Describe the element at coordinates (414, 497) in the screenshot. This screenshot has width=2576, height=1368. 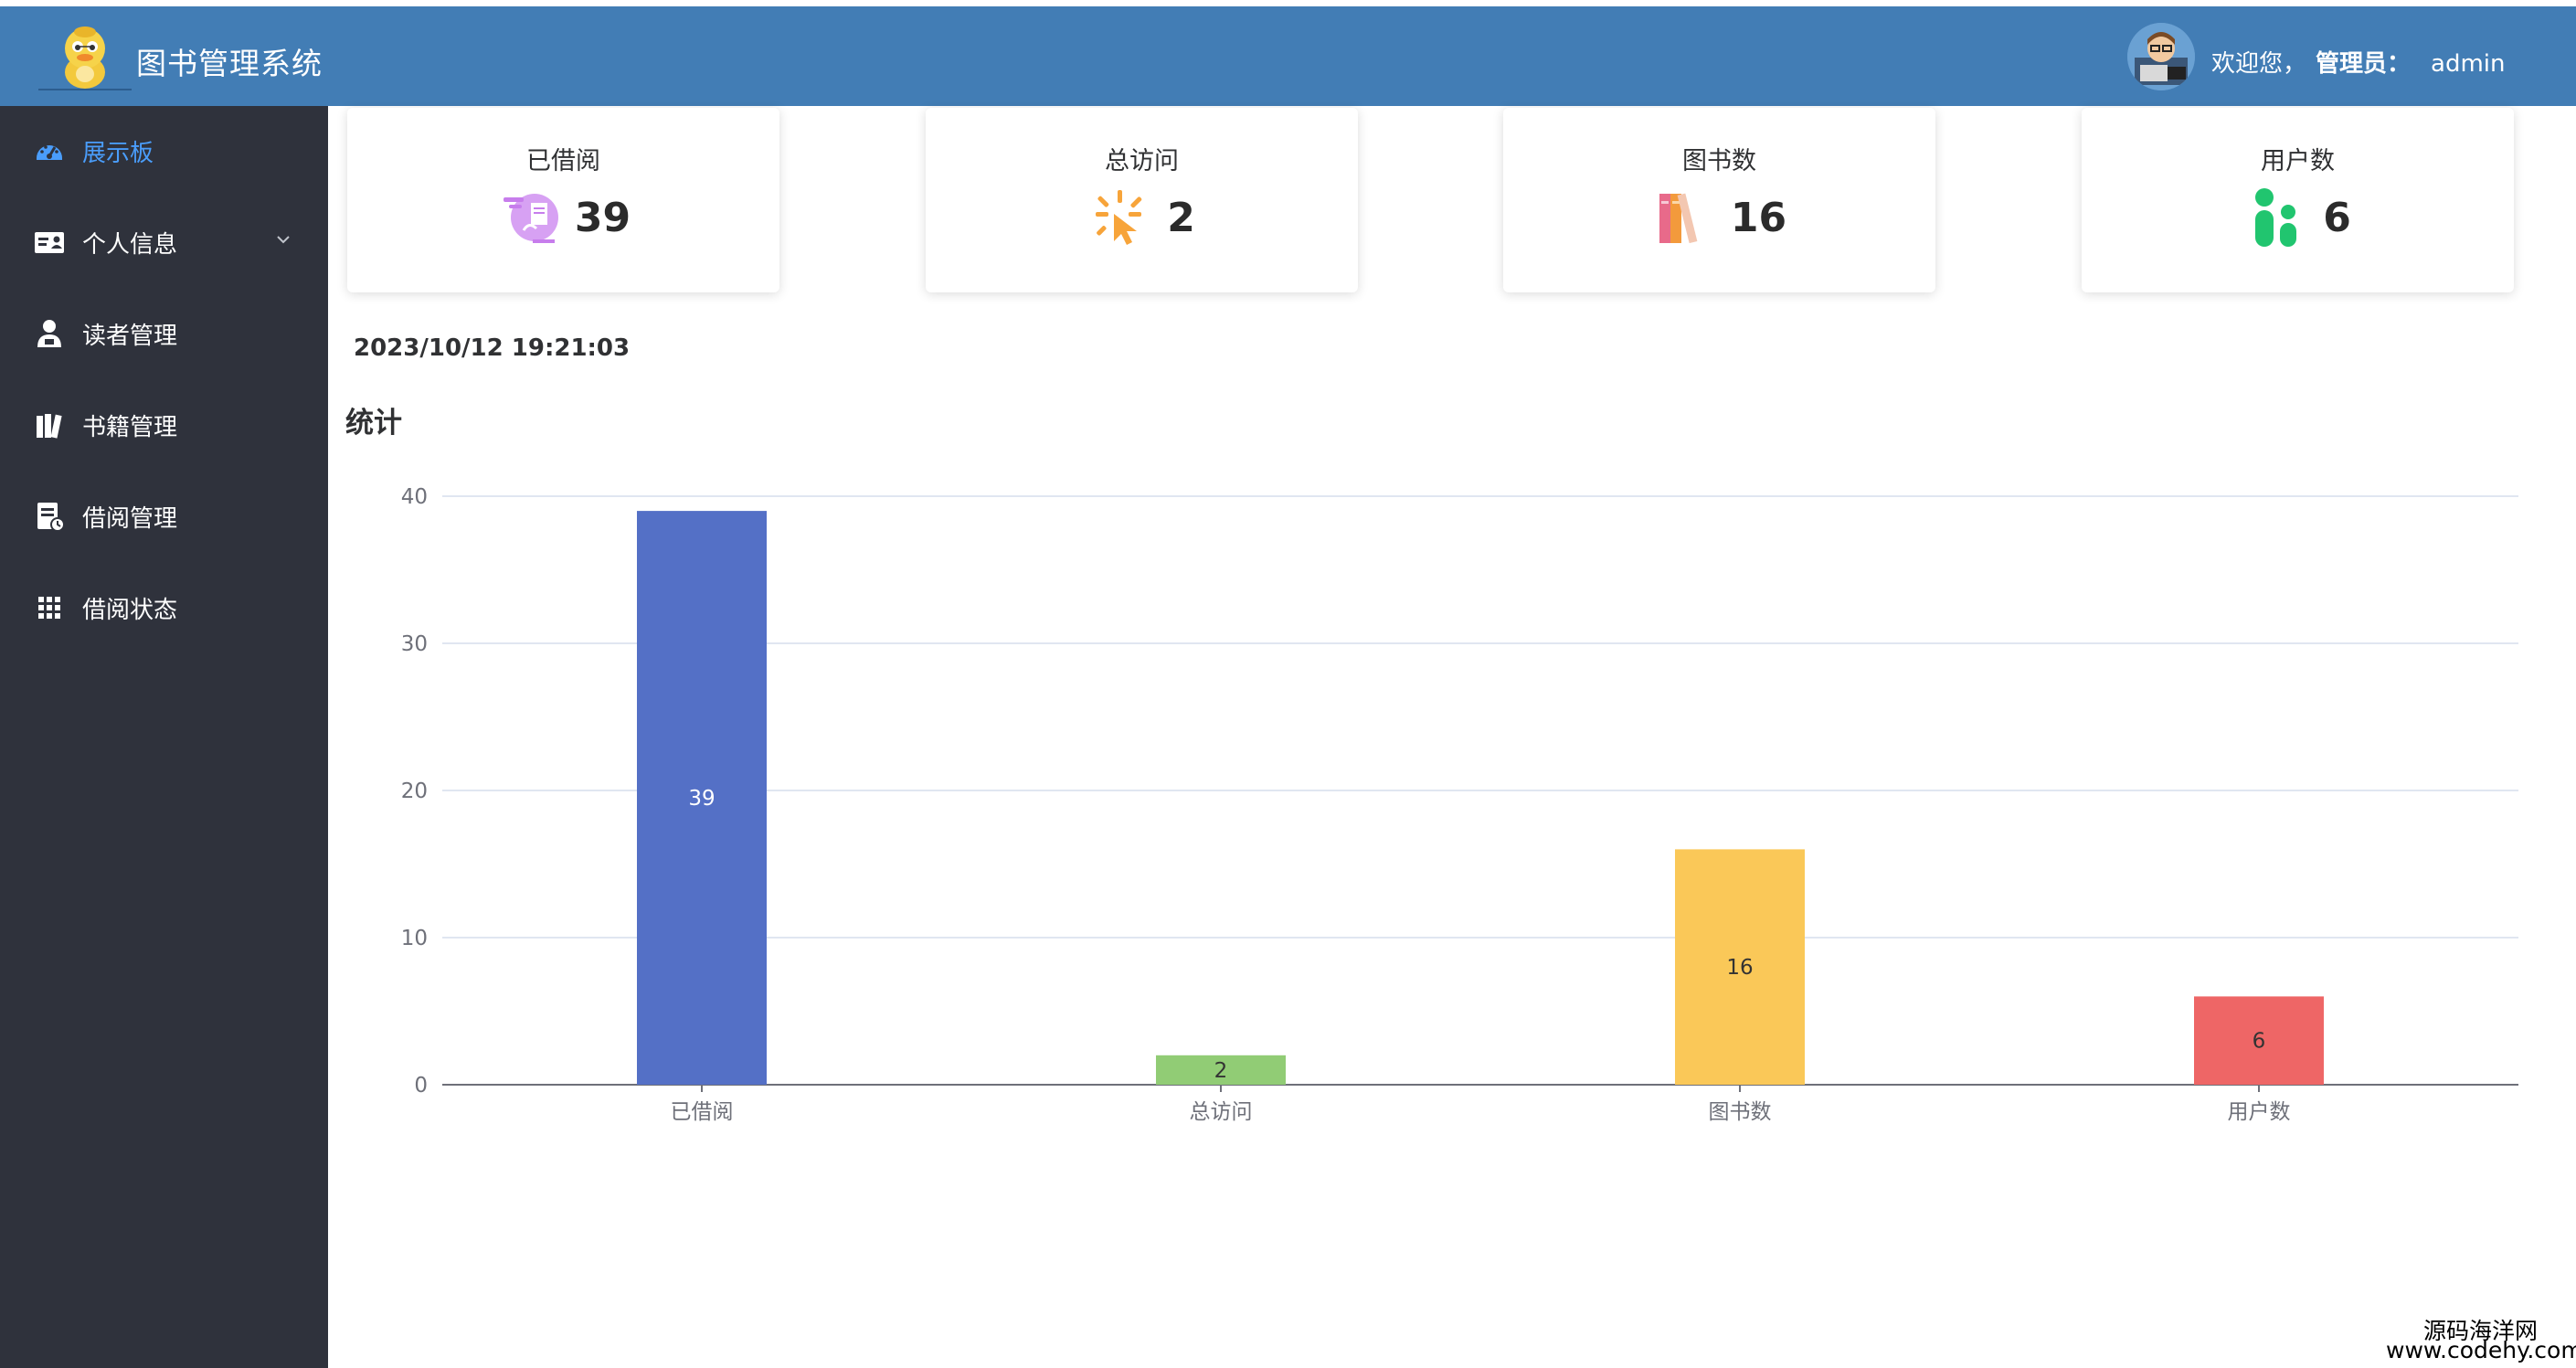
I see `y-tick-label: 40` at that location.